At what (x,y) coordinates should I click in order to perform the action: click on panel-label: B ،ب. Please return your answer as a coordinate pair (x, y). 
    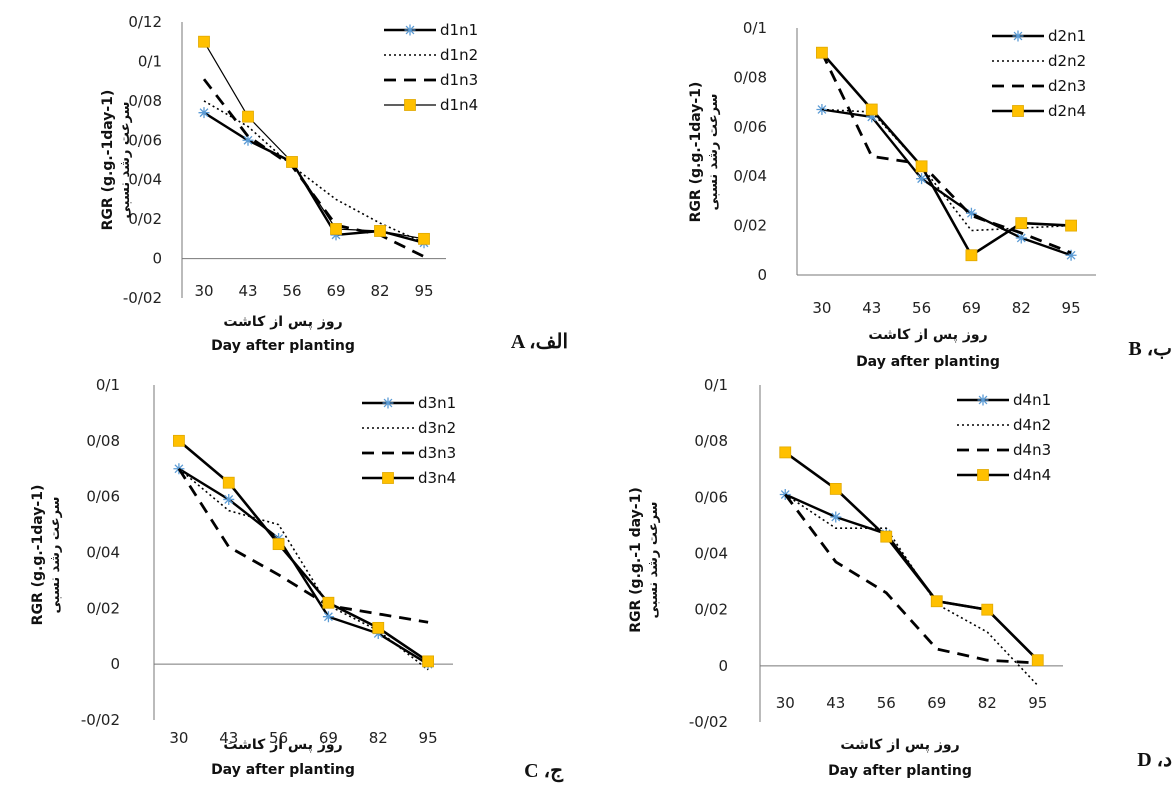
    Looking at the image, I should click on (1150, 349).